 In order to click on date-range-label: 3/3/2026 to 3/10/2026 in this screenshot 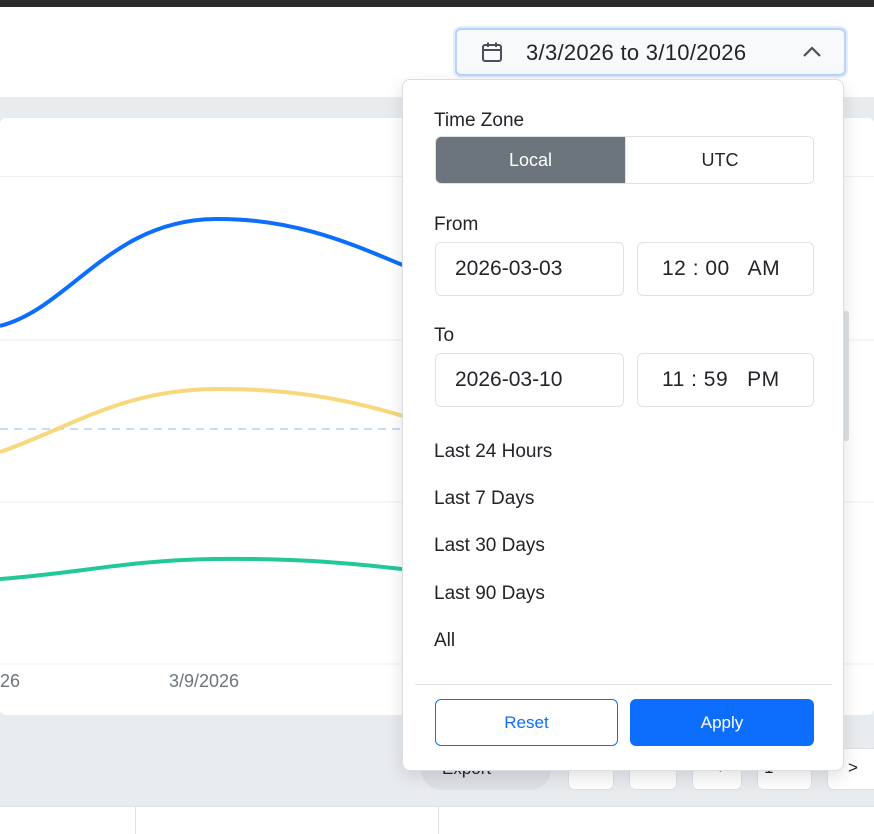, I will do `click(636, 52)`.